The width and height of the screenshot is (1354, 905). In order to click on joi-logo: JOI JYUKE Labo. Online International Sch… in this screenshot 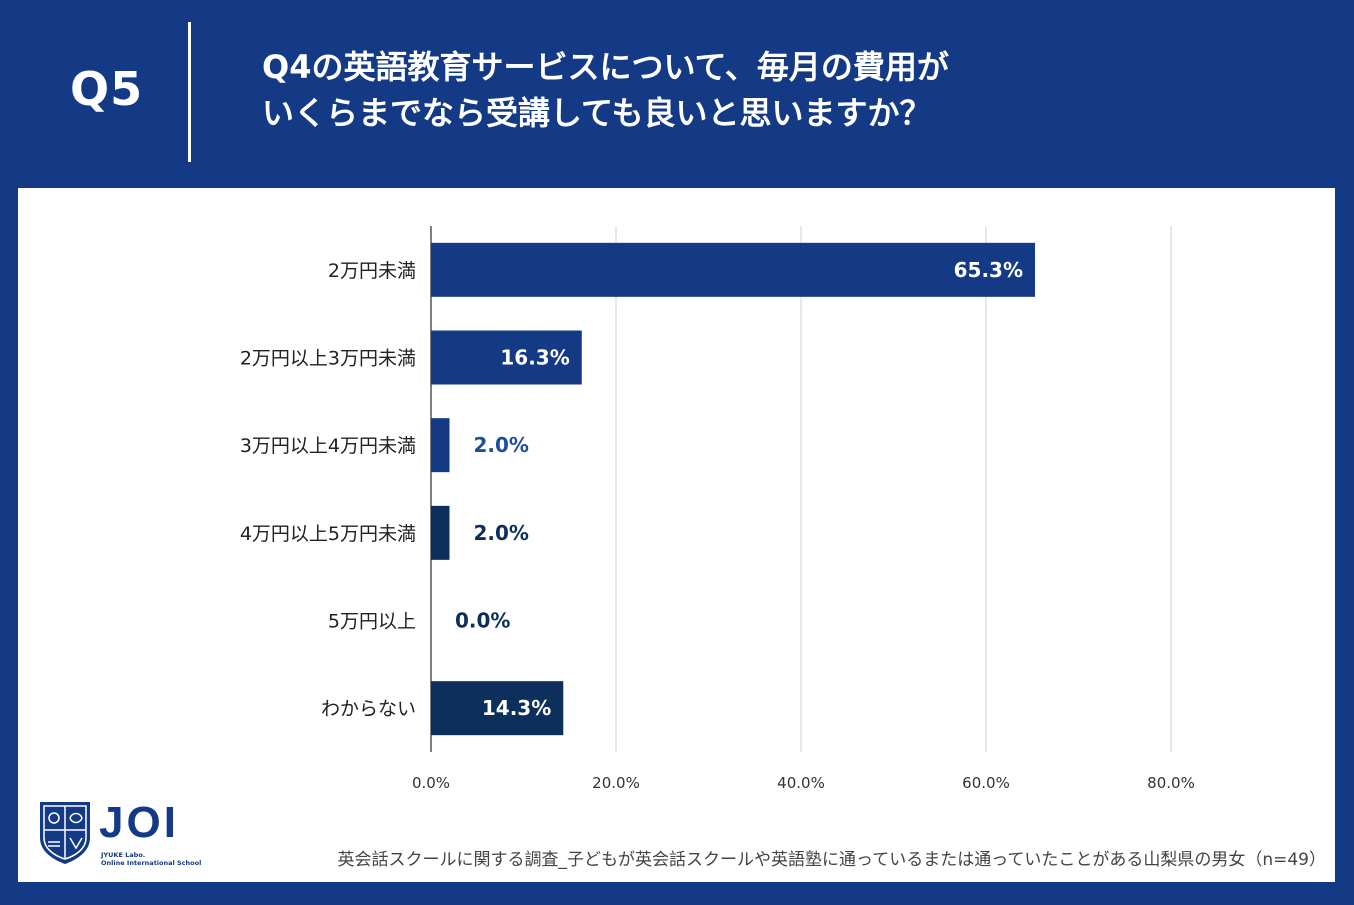, I will do `click(121, 833)`.